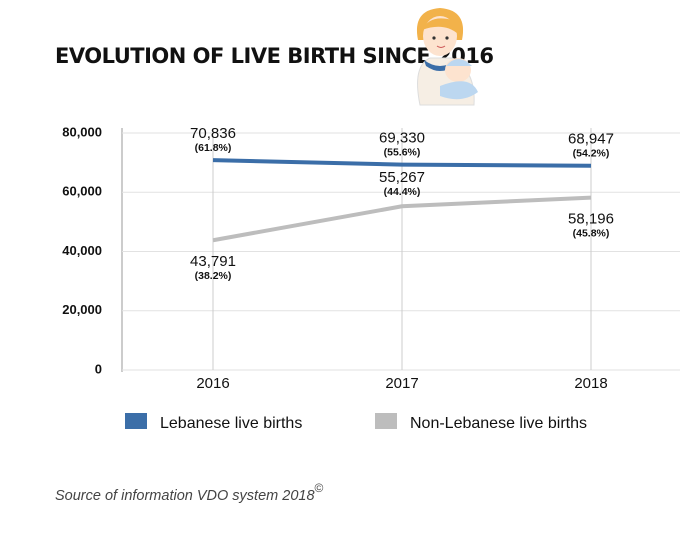 The height and width of the screenshot is (535, 680). What do you see at coordinates (590, 383) in the screenshot?
I see `x-tick-label: 2018` at bounding box center [590, 383].